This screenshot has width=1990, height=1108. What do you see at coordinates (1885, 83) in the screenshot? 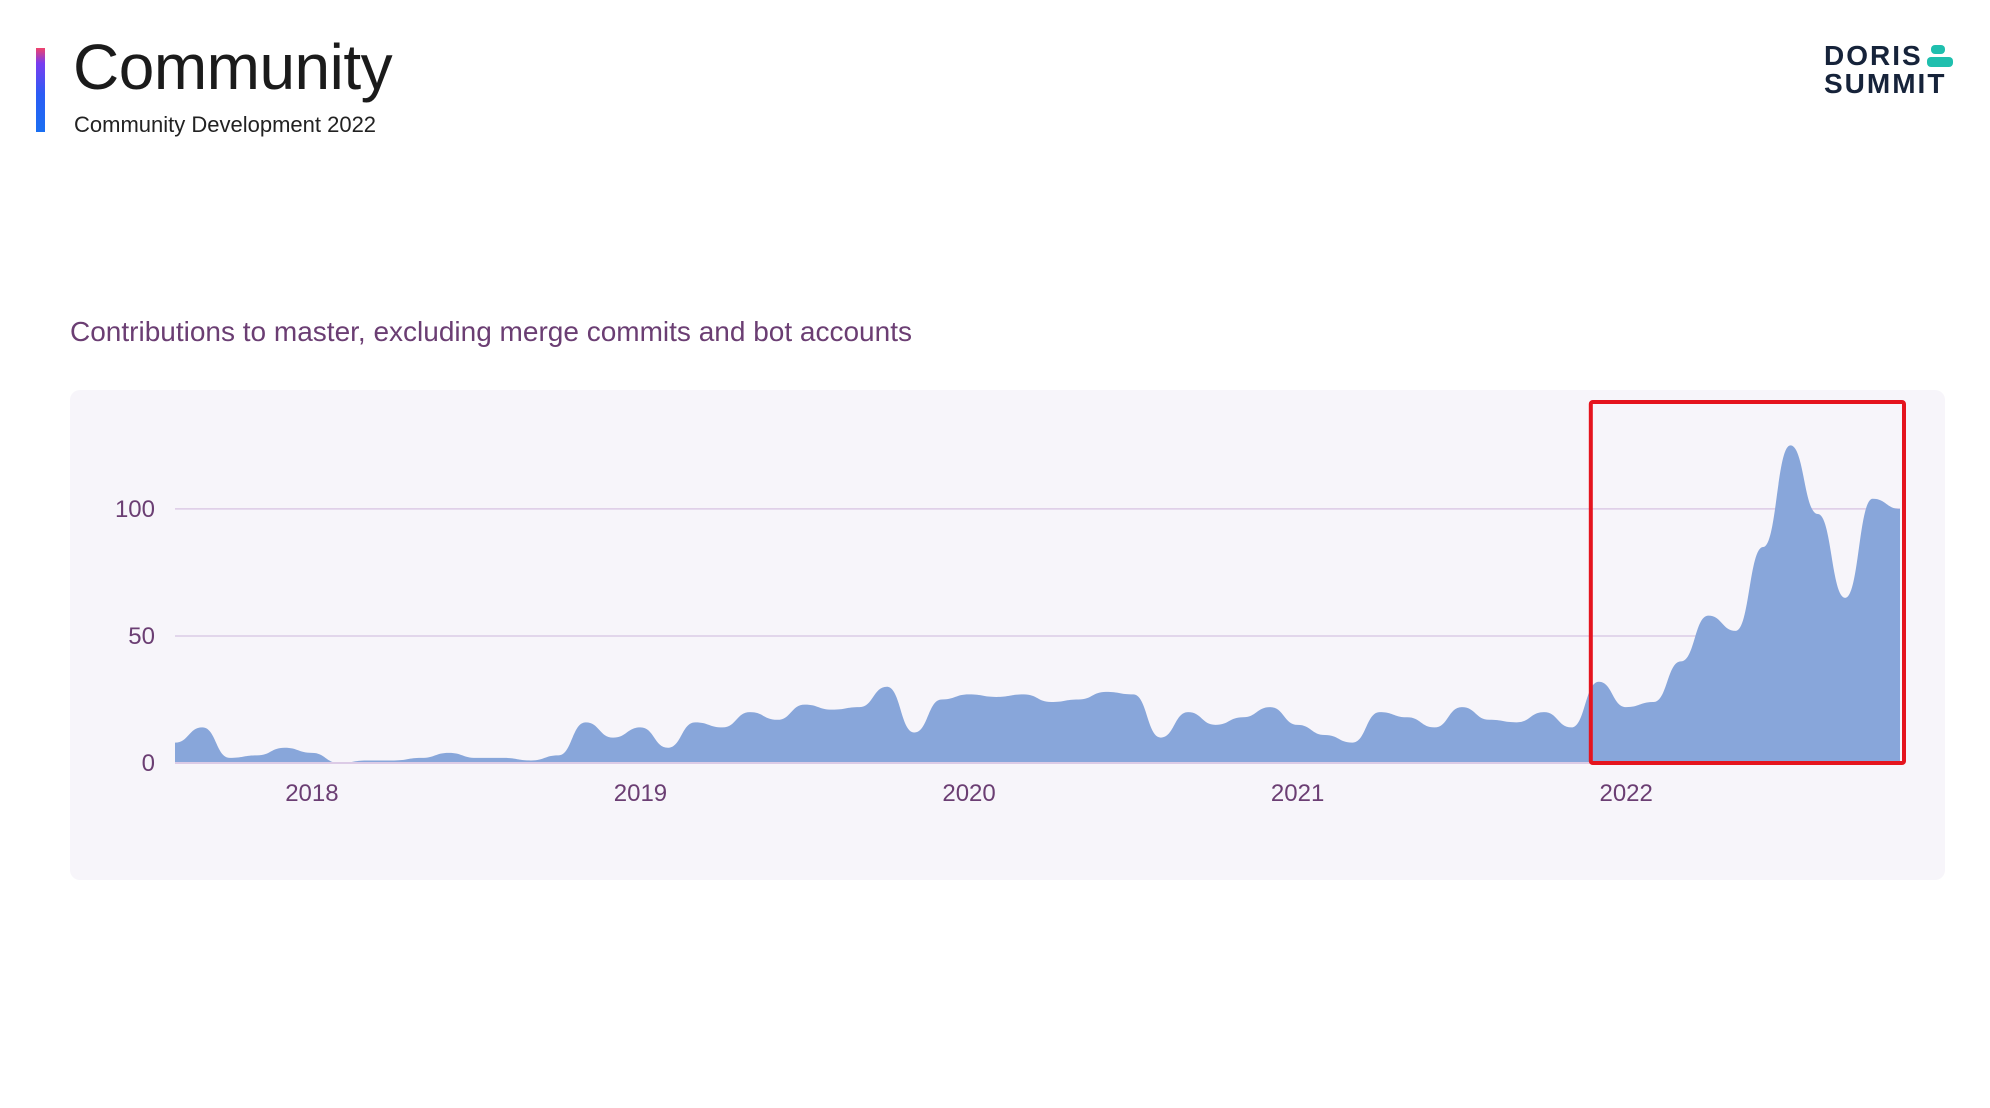
I see `logo-line-2: SUMMIT` at bounding box center [1885, 83].